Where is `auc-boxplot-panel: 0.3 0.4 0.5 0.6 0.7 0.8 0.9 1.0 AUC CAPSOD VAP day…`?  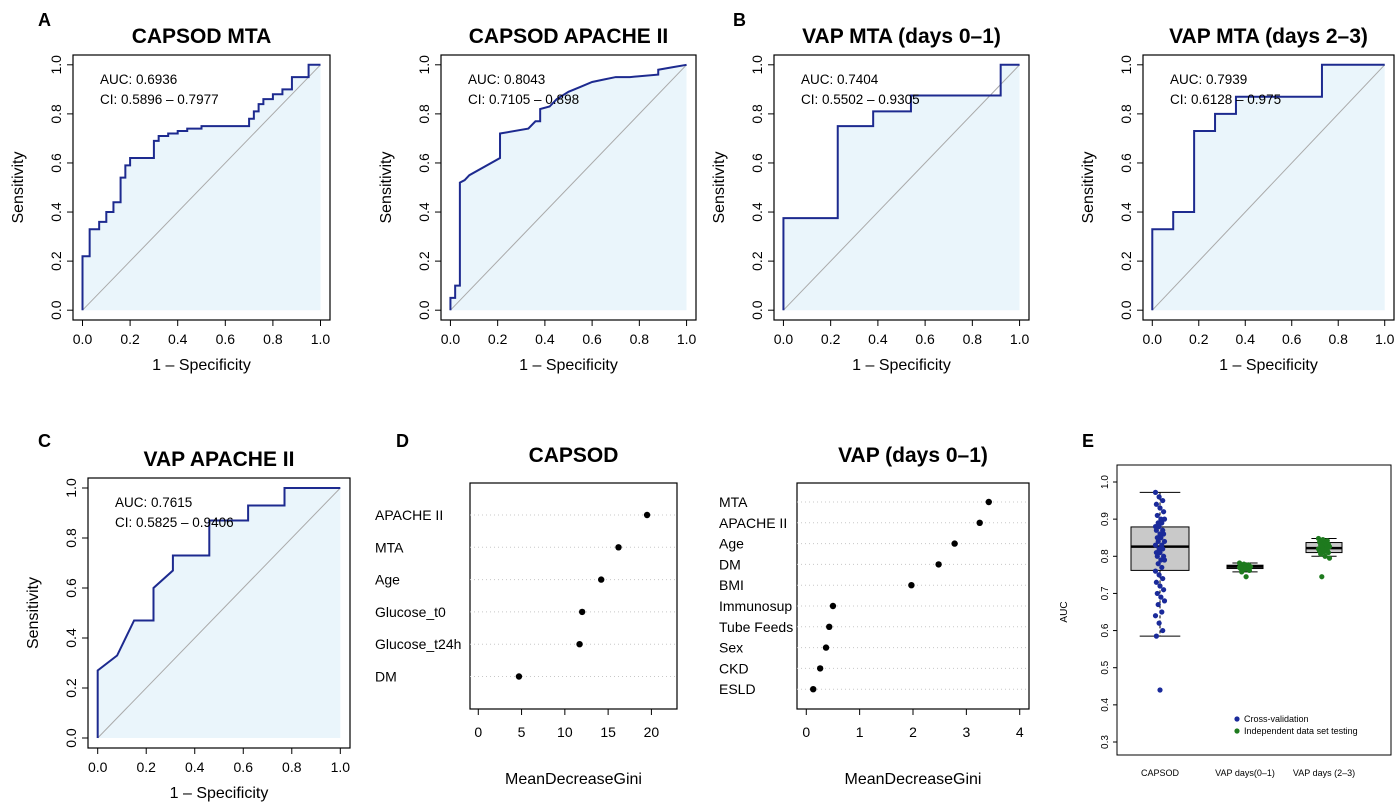
auc-boxplot-panel: 0.3 0.4 0.5 0.6 0.7 0.8 0.9 1.0 AUC CAPSOD VAP day… is located at coordinates (1225, 621).